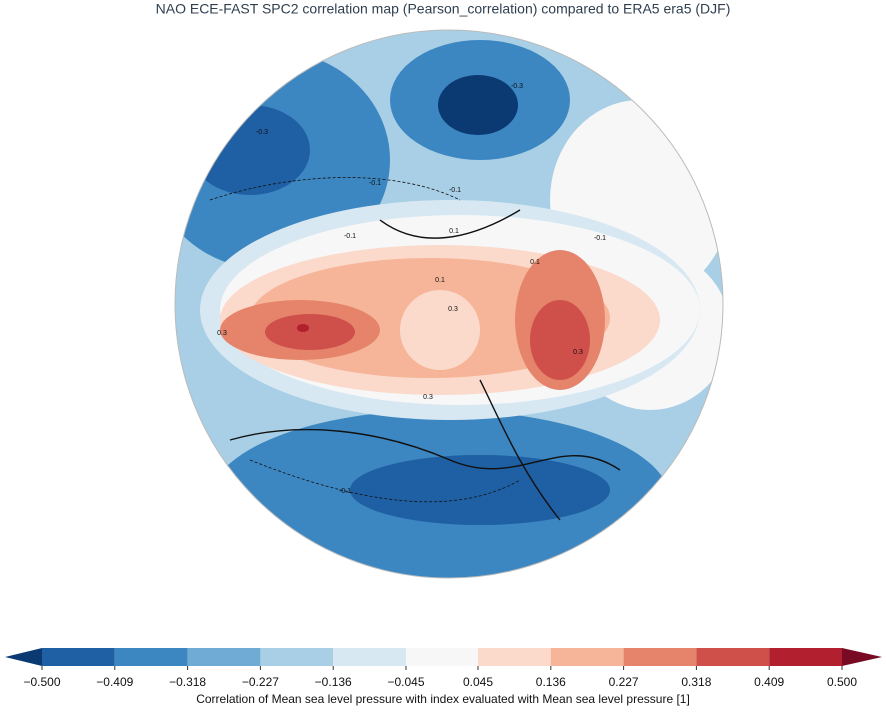 The image size is (886, 713). I want to click on colorbar-tick-label: −0.409, so click(114, 682).